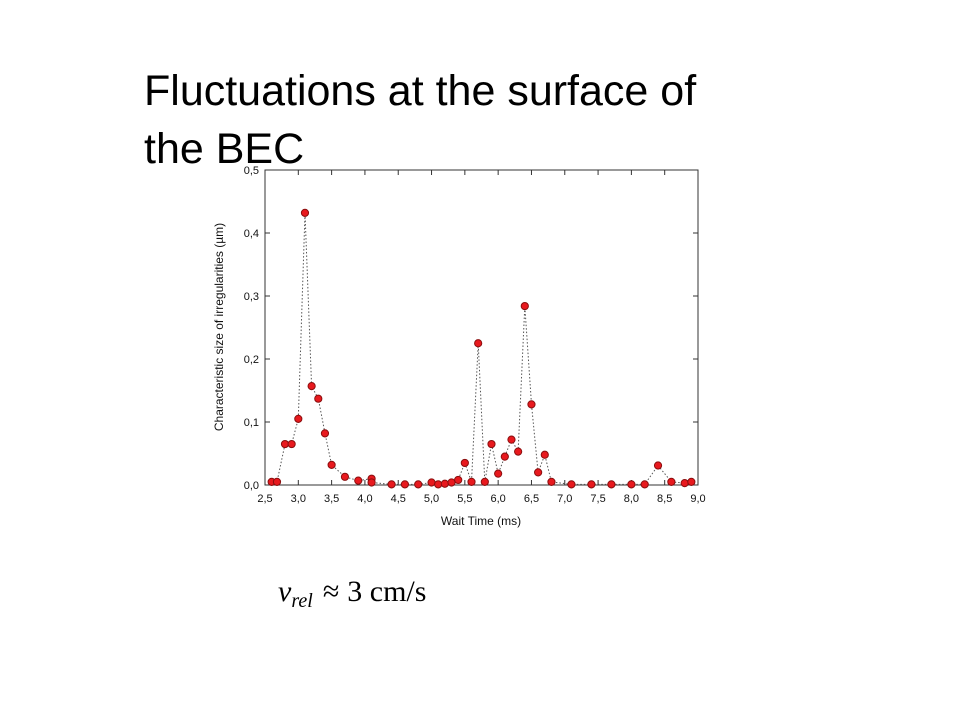 Image resolution: width=960 pixels, height=720 pixels. What do you see at coordinates (664, 499) in the screenshot?
I see `x-tick-label: 8,5` at bounding box center [664, 499].